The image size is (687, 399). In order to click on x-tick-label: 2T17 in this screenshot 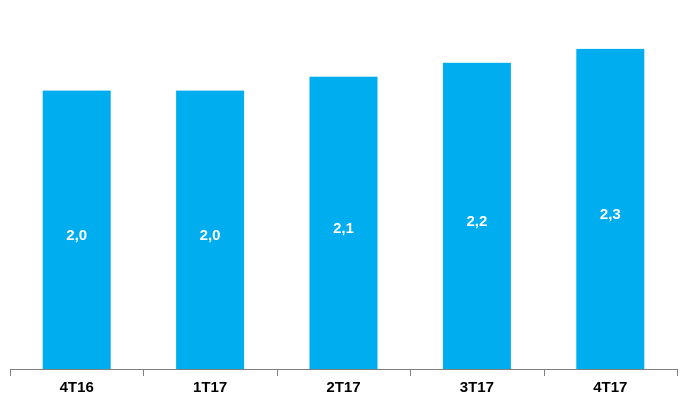, I will do `click(343, 387)`.